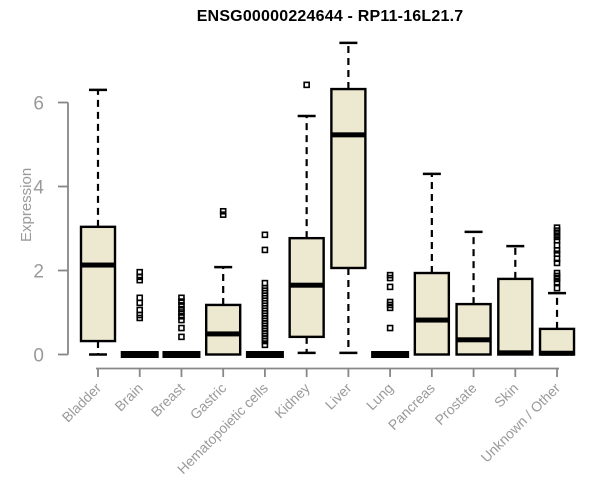  Describe the element at coordinates (330, 16) in the screenshot. I see `chart-title: ENSG00000224644 - RP11-16L21.7` at that location.